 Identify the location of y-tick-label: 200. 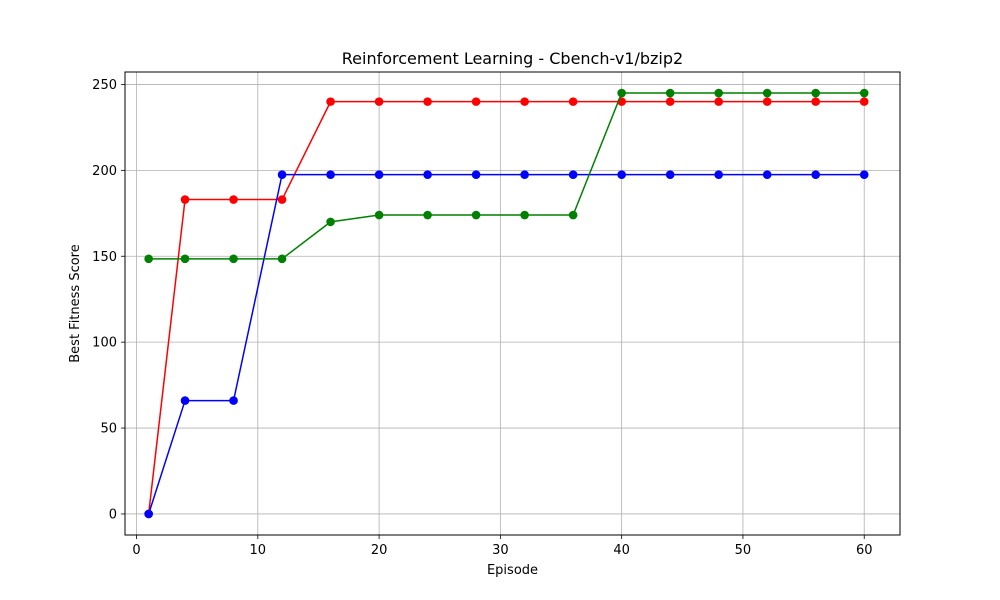
(104, 171).